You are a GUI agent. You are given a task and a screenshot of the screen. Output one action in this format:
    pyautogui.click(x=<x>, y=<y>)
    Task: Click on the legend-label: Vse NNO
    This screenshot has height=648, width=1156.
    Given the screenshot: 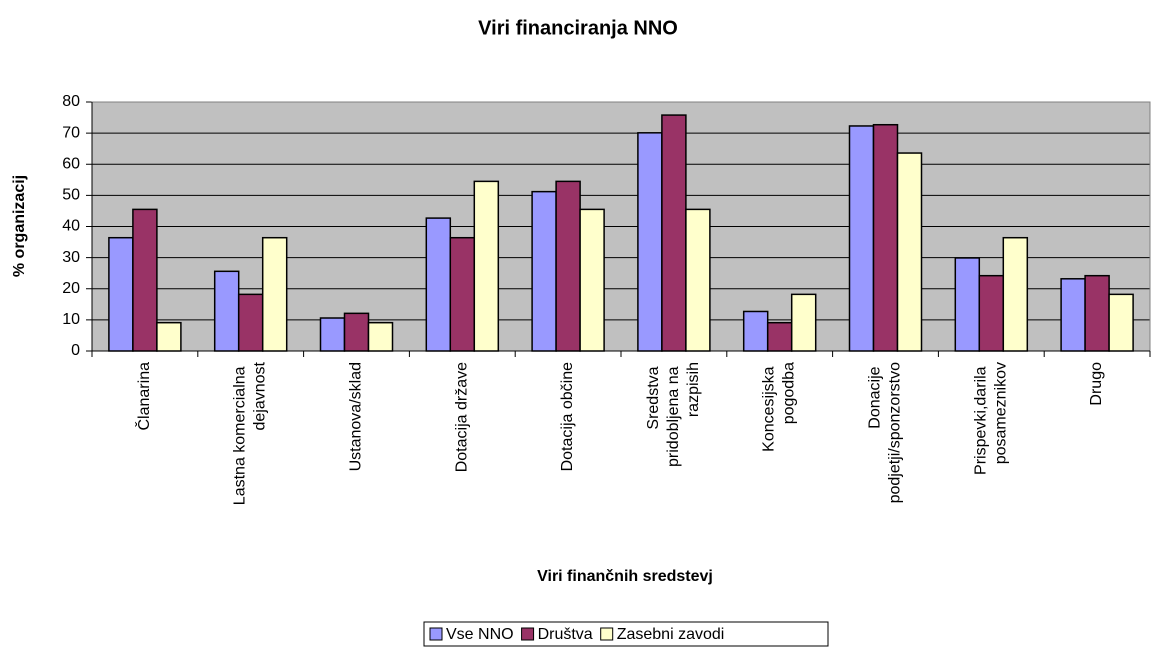 What is the action you would take?
    pyautogui.click(x=480, y=634)
    